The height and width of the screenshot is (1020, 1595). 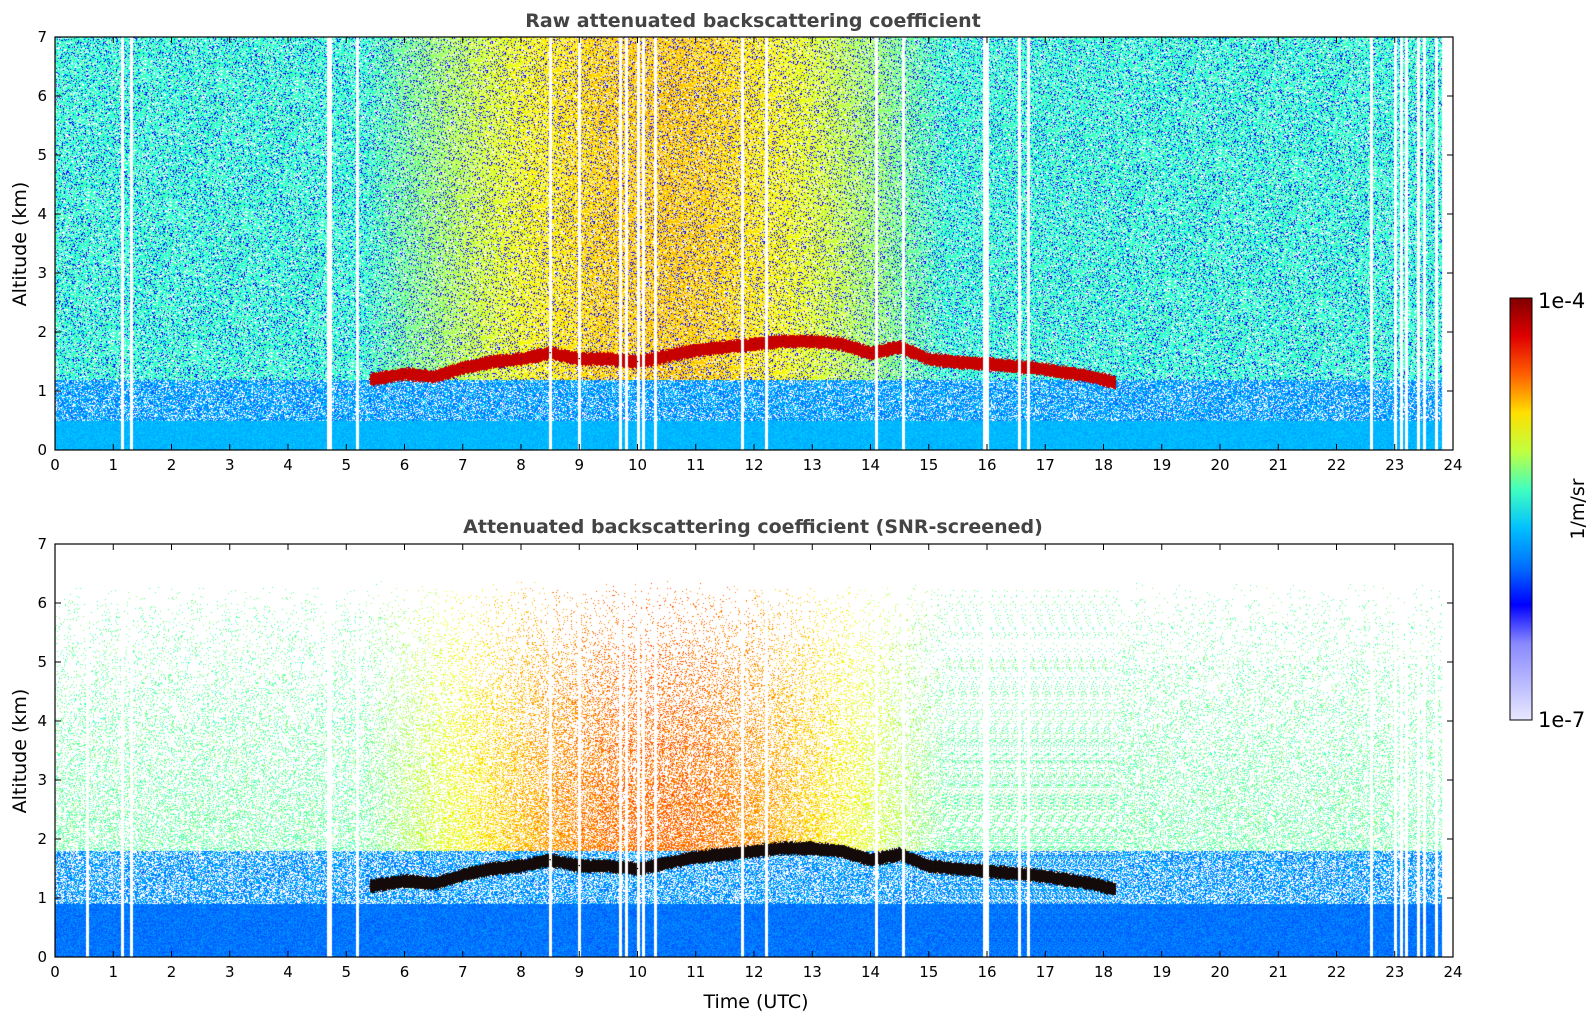 I want to click on colorbar: 1e-4 1e-7 1/m/sr, so click(x=1549, y=510).